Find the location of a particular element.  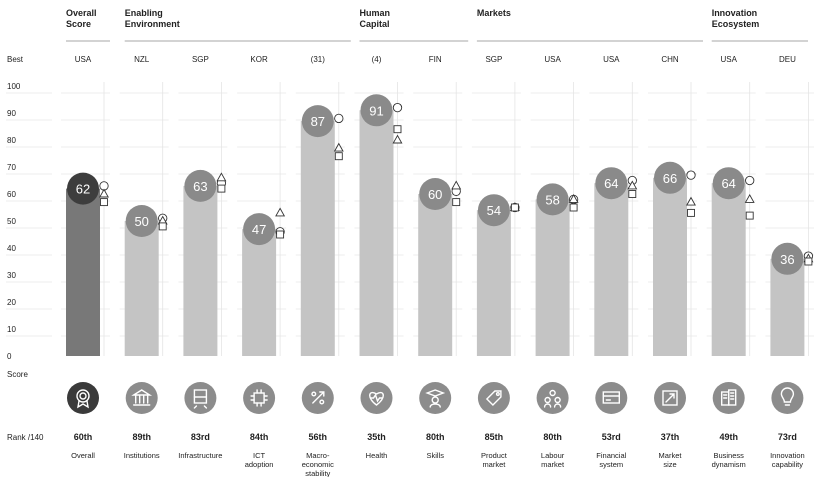

pillar-name-label: Infrastructure is located at coordinates (200, 455).